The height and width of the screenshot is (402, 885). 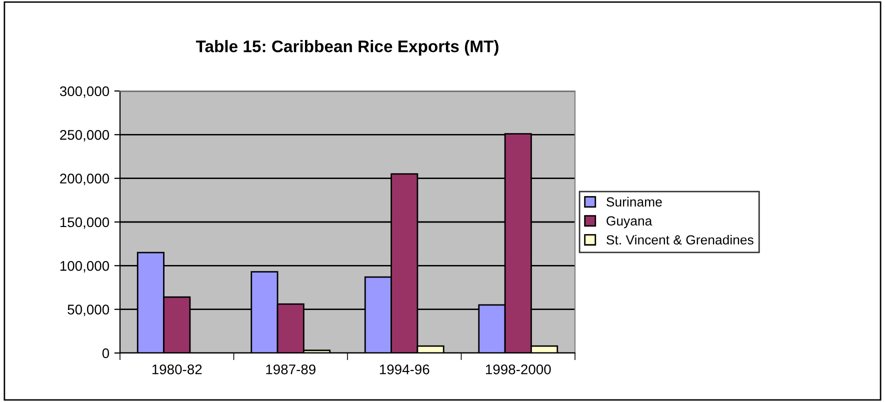 What do you see at coordinates (85, 180) in the screenshot?
I see `y-tick-label: 200,000` at bounding box center [85, 180].